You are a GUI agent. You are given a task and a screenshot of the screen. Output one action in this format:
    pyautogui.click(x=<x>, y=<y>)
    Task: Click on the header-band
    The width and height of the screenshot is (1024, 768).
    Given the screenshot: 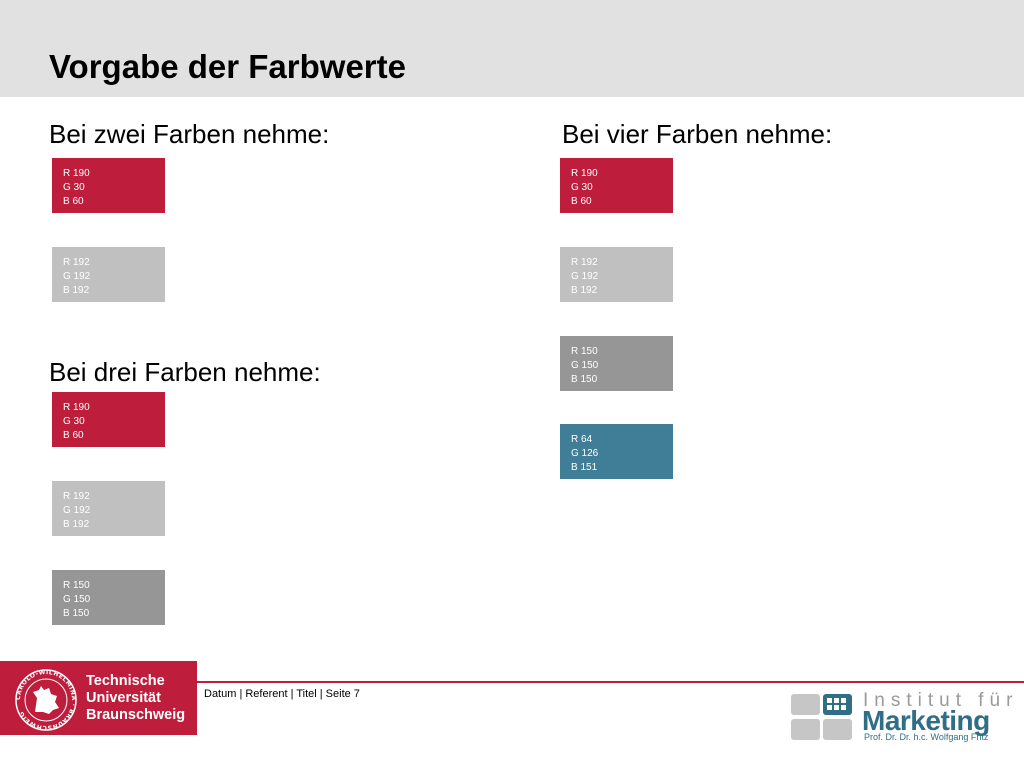 What is the action you would take?
    pyautogui.click(x=512, y=48)
    